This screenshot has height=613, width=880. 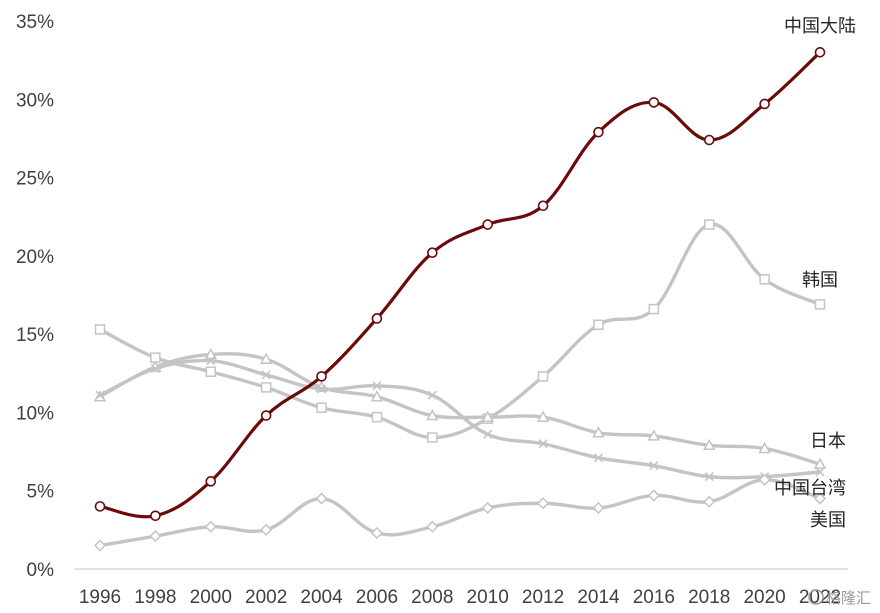 I want to click on y-tick-label: 15%, so click(x=35, y=335).